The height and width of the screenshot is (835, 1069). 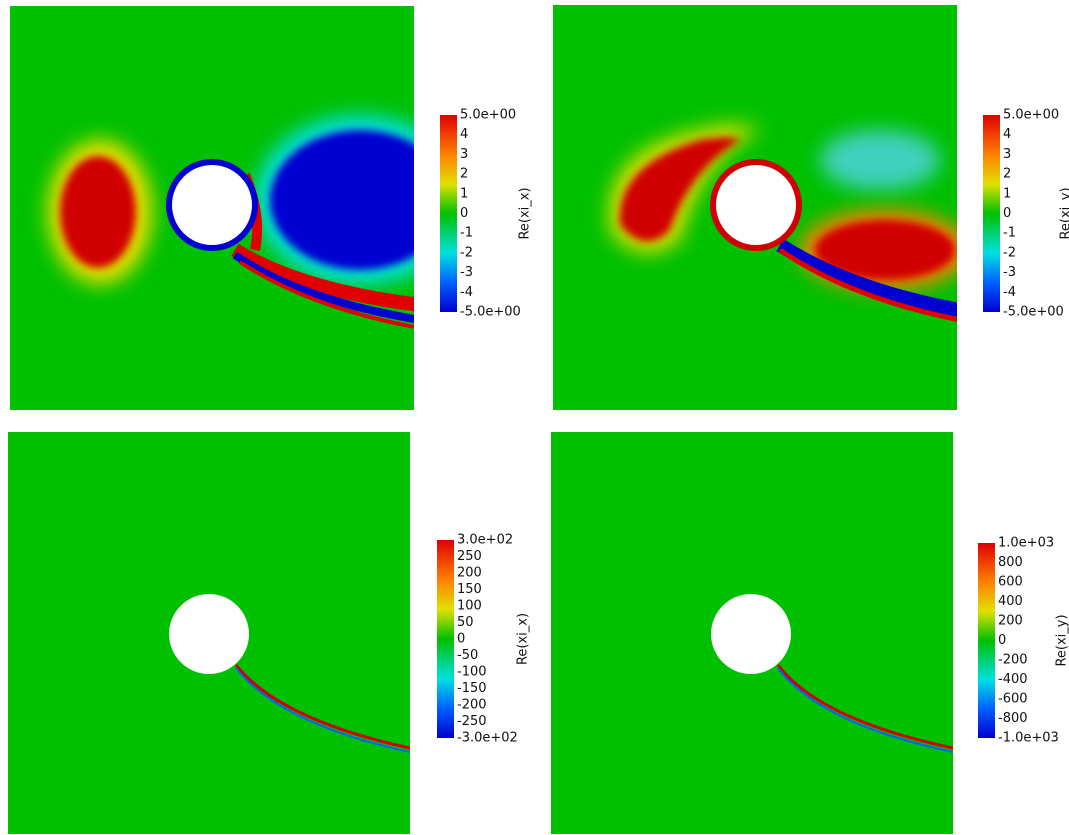 I want to click on colorbar-tick-label: 800, so click(x=1010, y=562).